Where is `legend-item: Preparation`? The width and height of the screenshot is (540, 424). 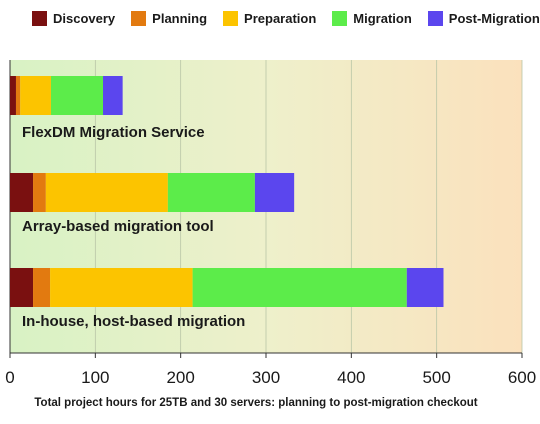
legend-item: Preparation is located at coordinates (269, 18).